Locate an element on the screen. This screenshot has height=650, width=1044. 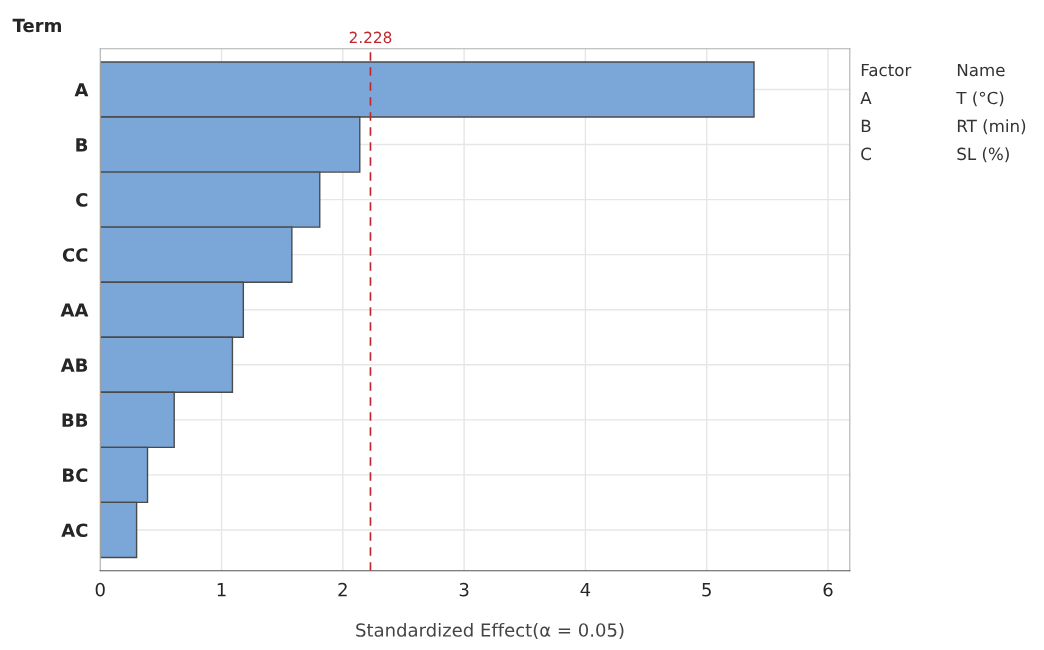
x-tick-label: 3 is located at coordinates (464, 589).